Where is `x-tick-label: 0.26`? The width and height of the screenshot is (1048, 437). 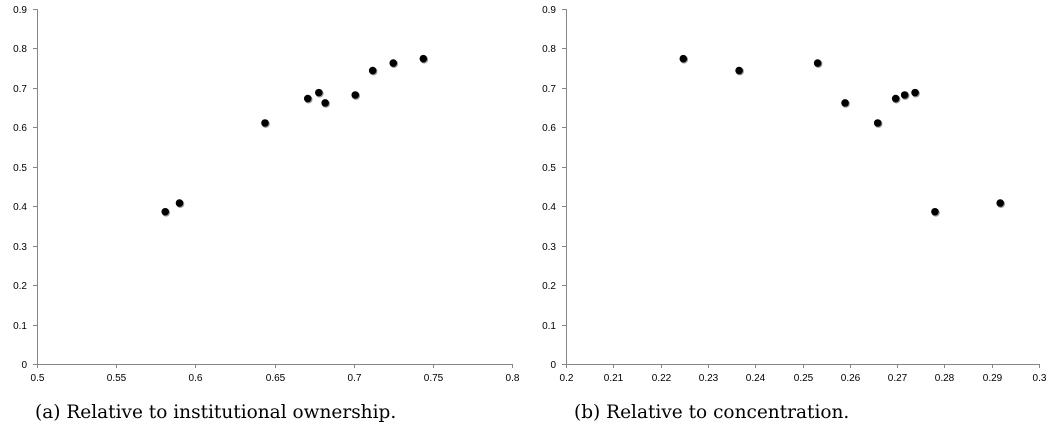 x-tick-label: 0.26 is located at coordinates (851, 378).